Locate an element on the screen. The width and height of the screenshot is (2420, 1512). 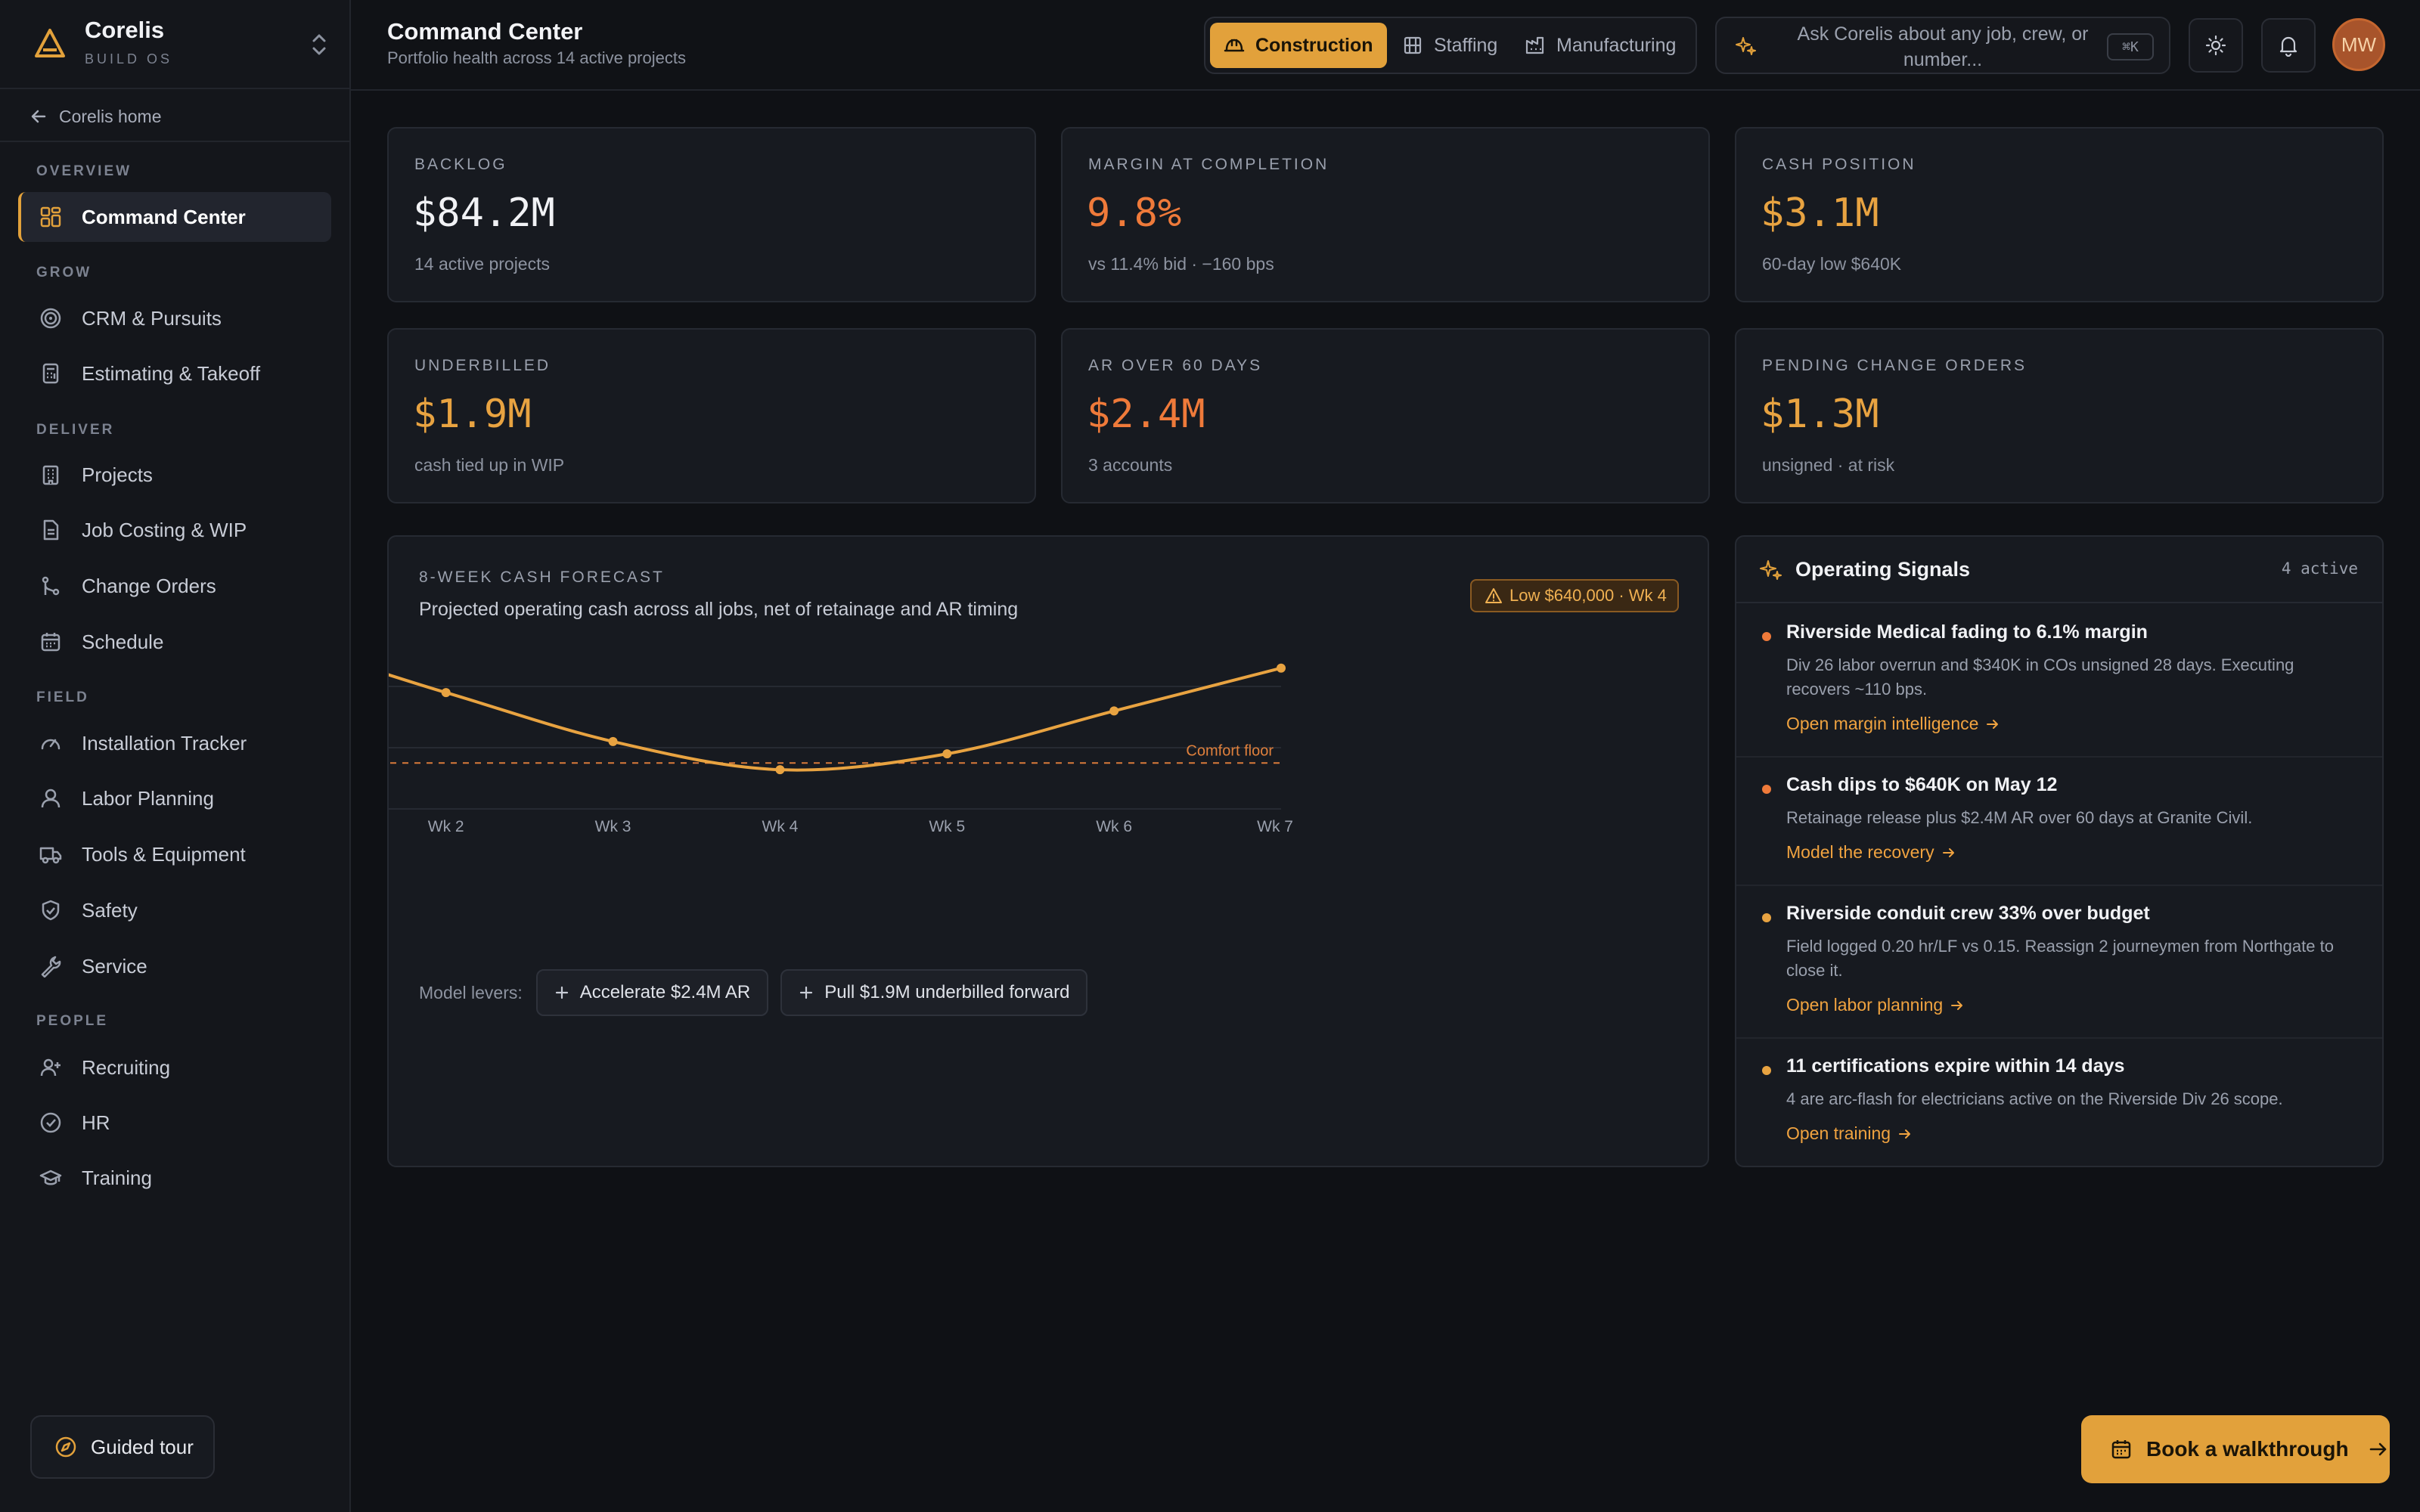
kpi-value: $2.4M is located at coordinates (1146, 414).